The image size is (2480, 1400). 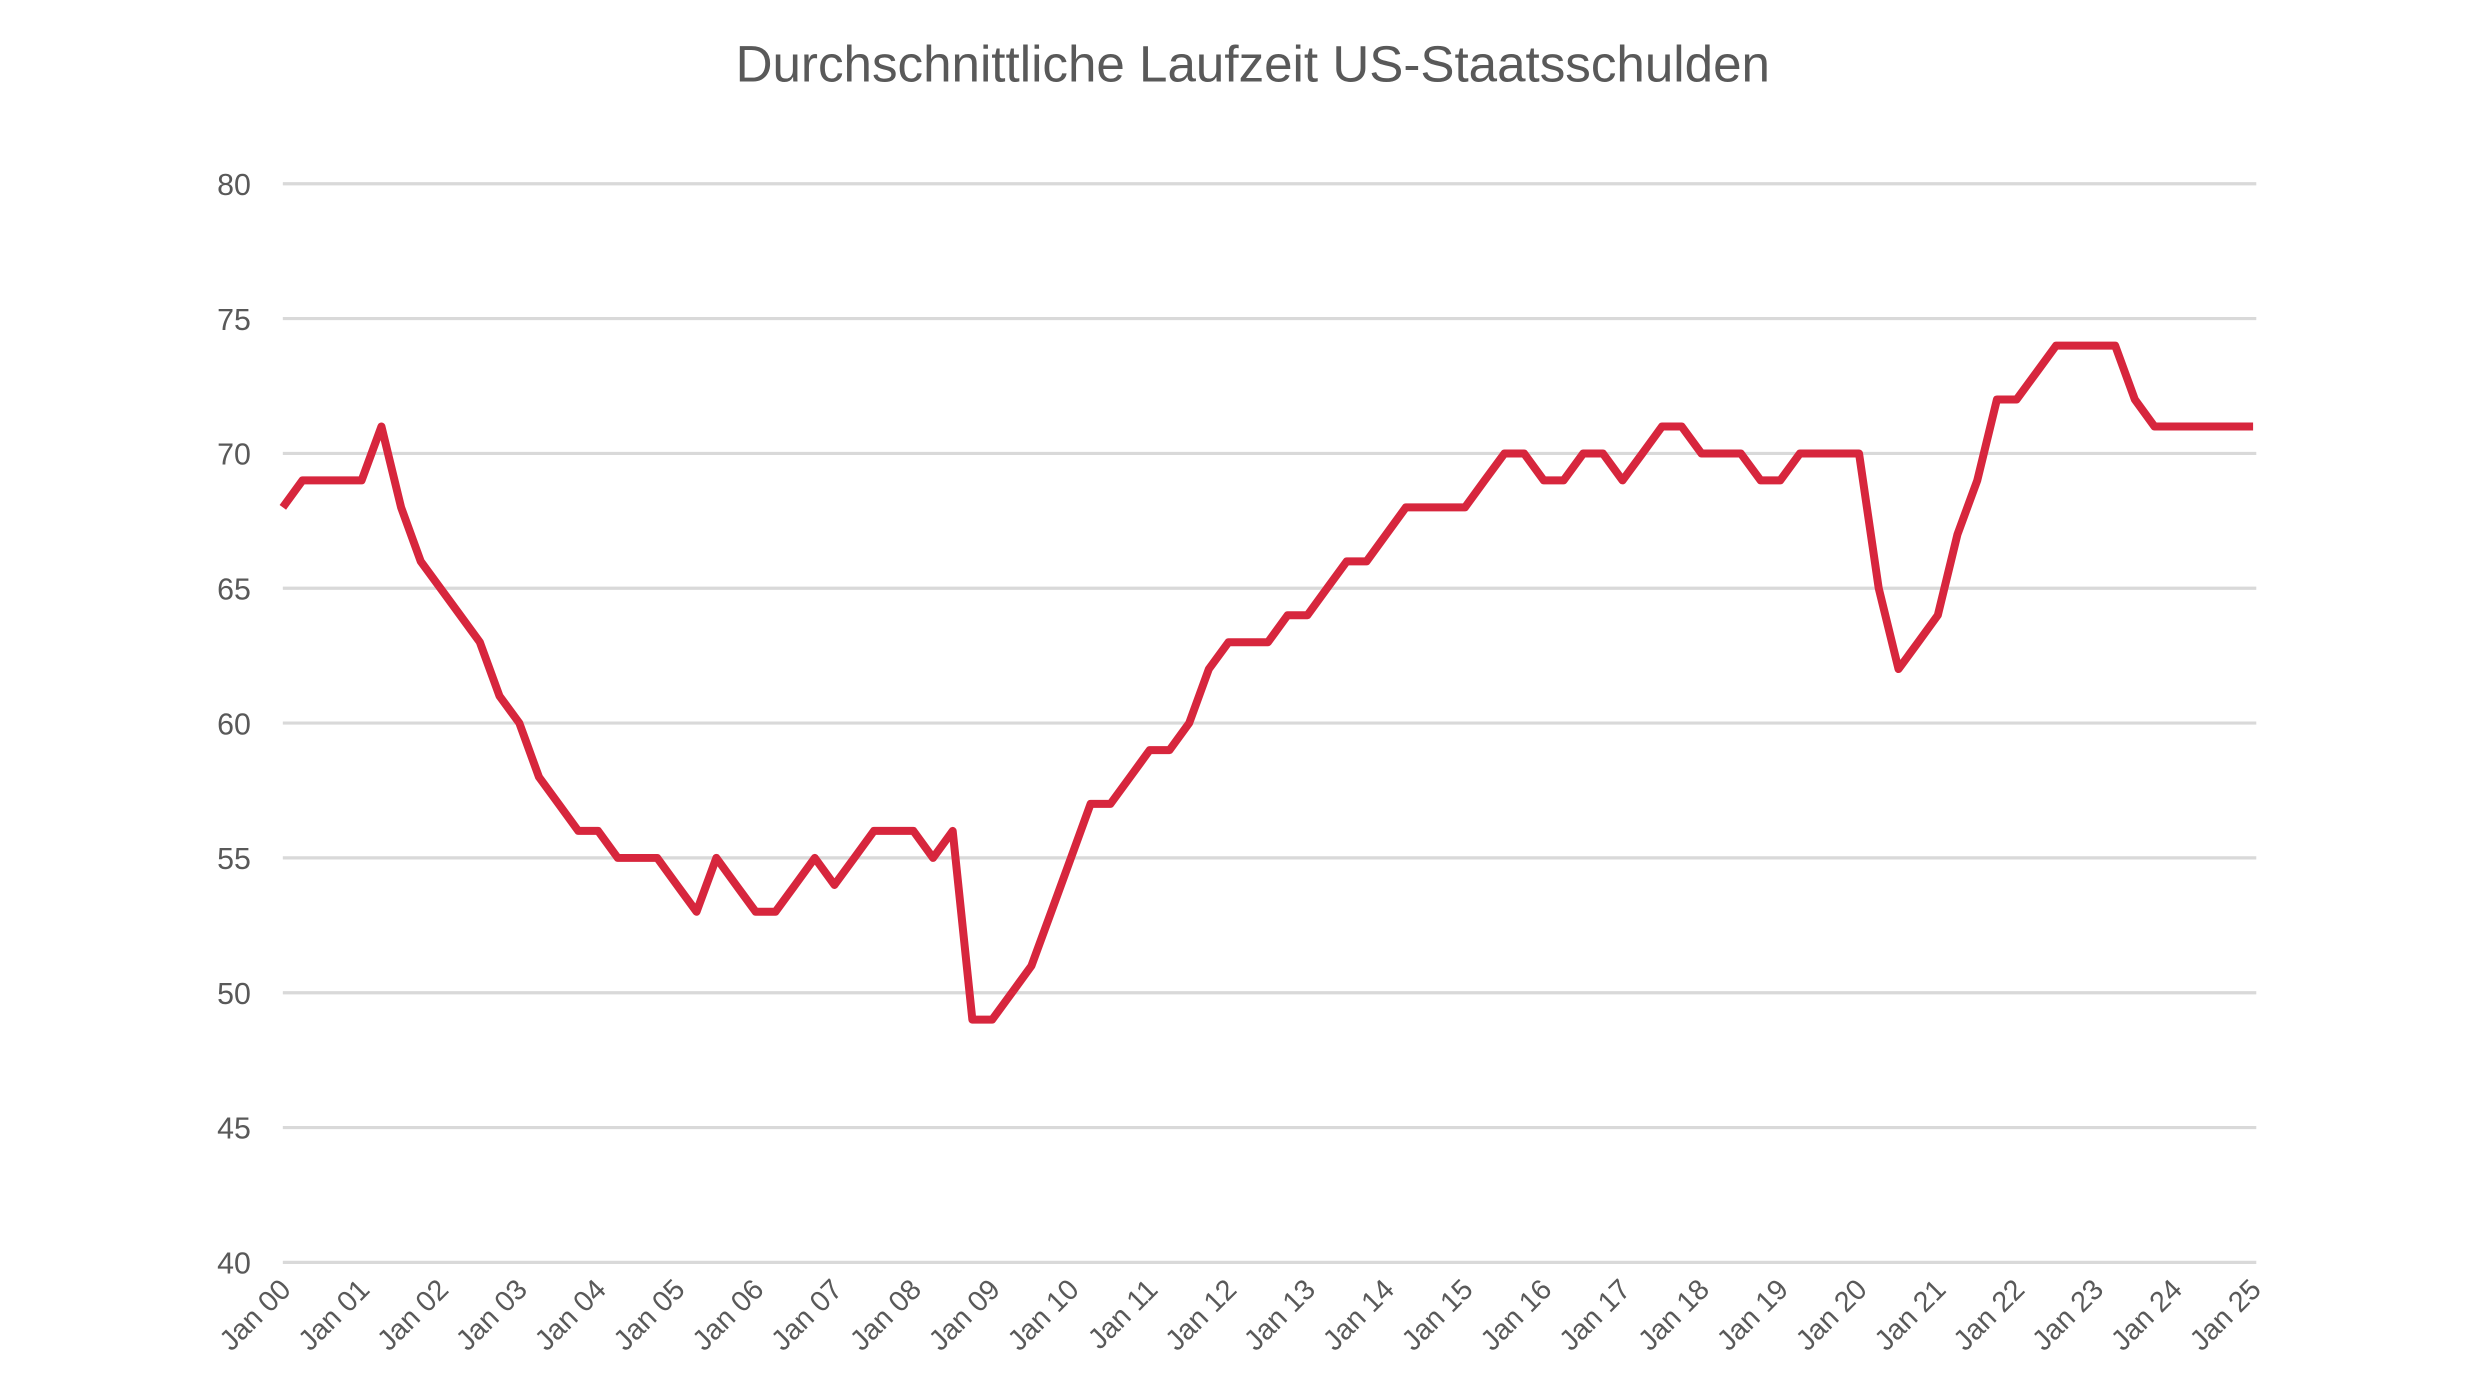 I want to click on x-tick-label: Jan 17, so click(x=1595, y=1315).